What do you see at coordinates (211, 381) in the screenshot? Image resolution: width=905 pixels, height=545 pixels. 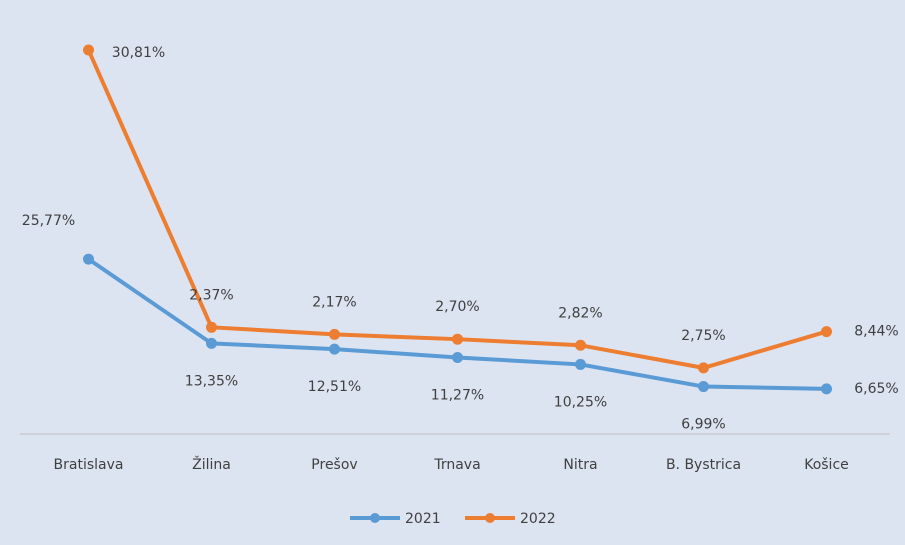 I see `data-label: 13,35%` at bounding box center [211, 381].